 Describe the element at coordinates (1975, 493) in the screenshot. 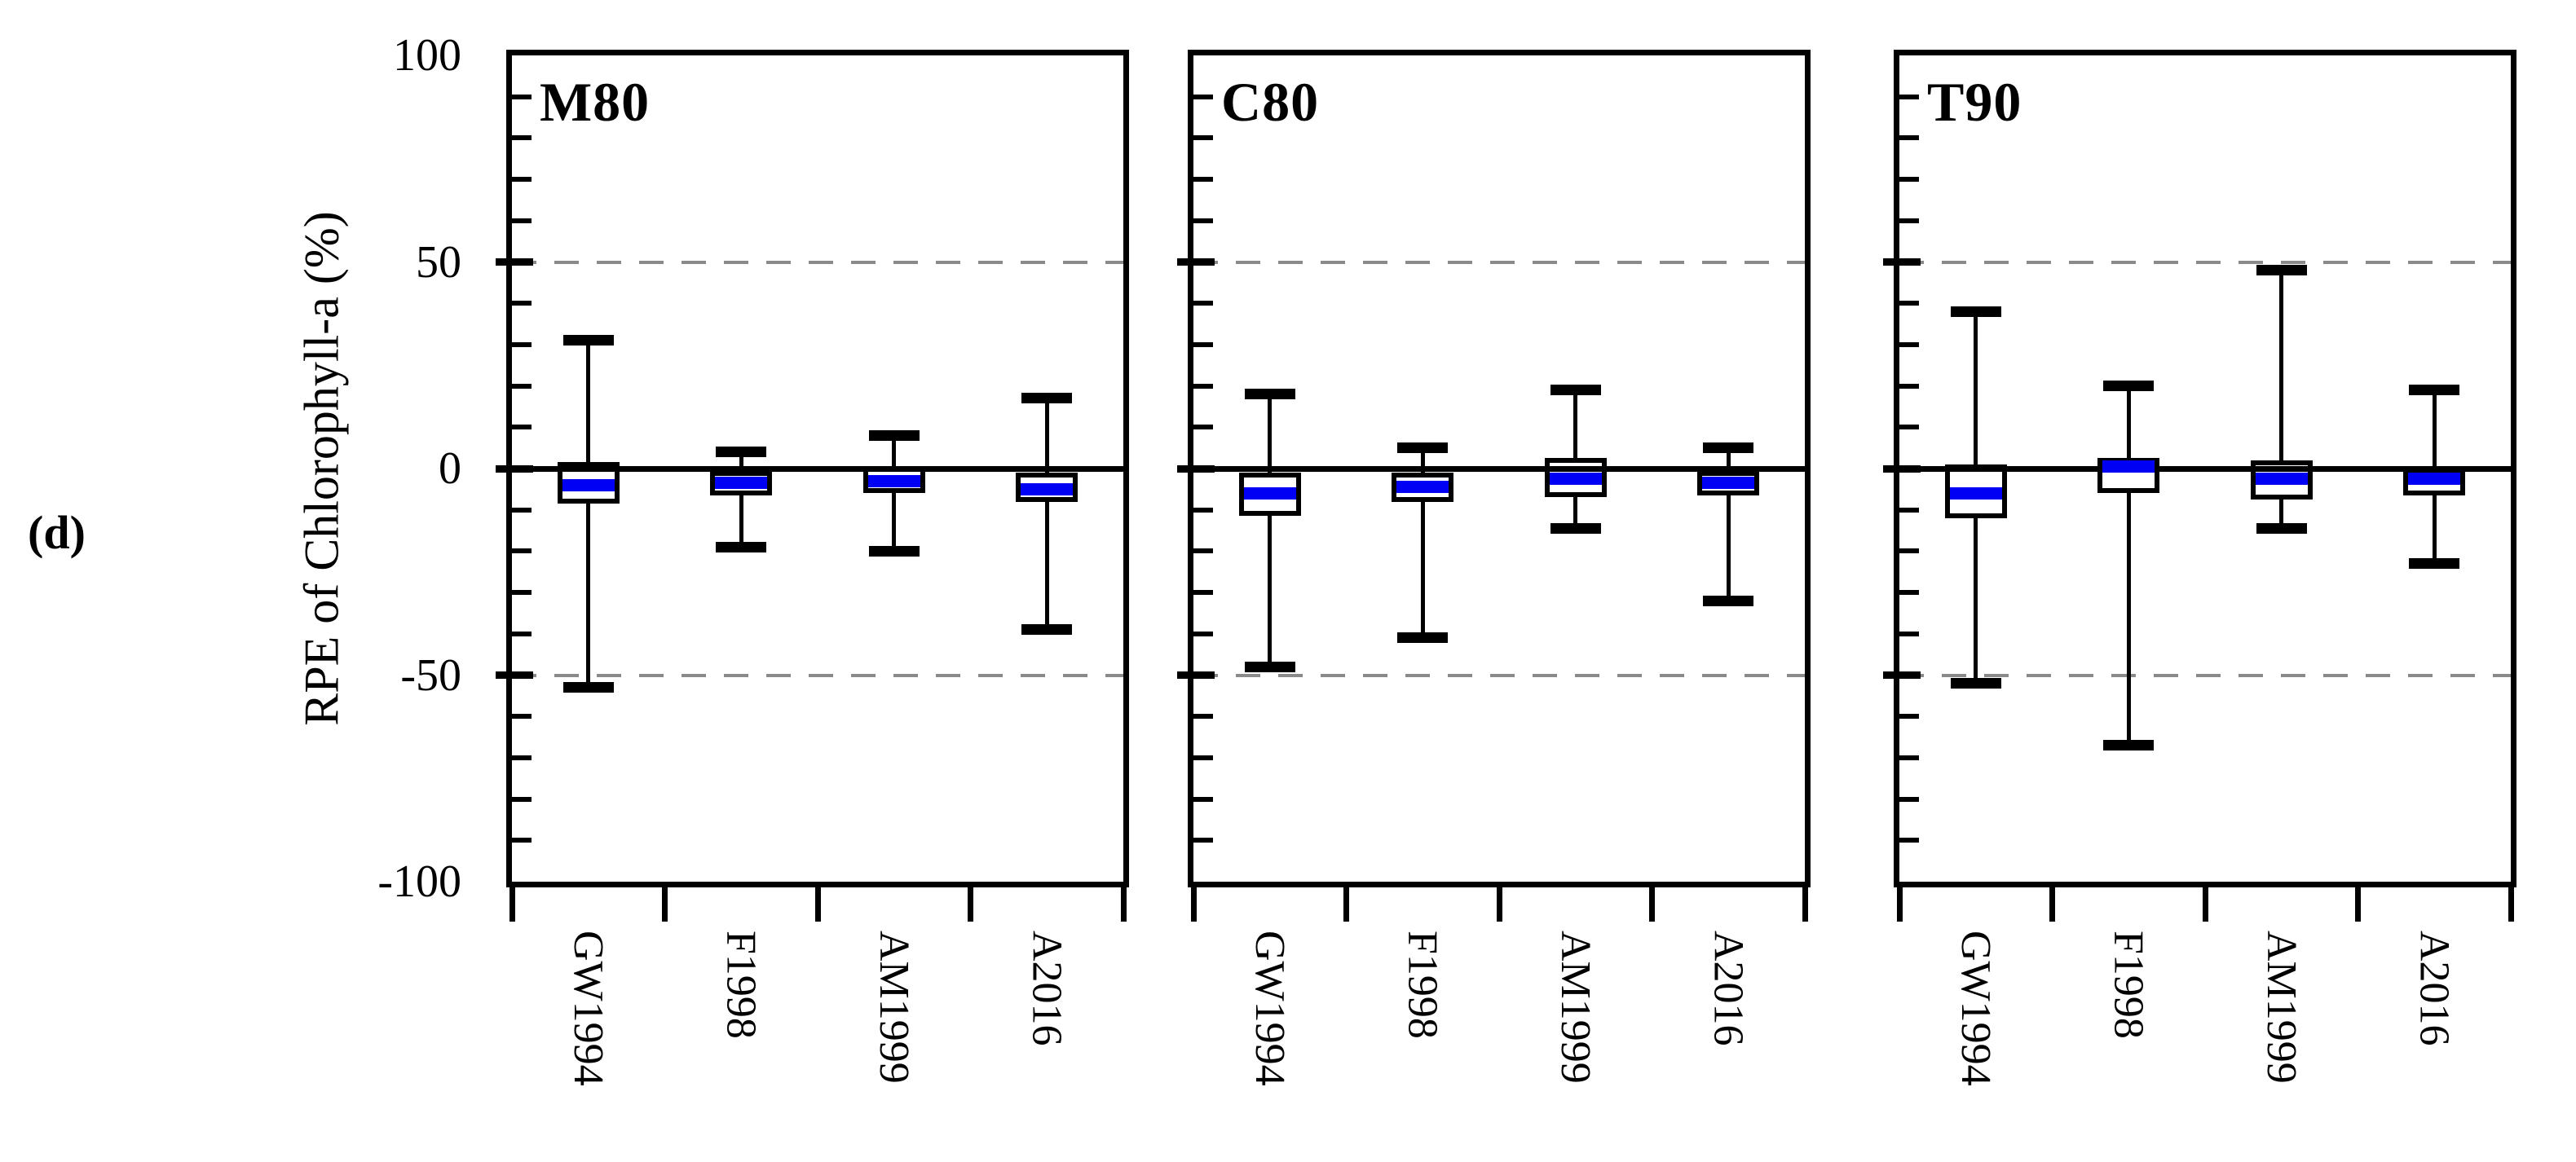

I see `median-t90-gw1994` at that location.